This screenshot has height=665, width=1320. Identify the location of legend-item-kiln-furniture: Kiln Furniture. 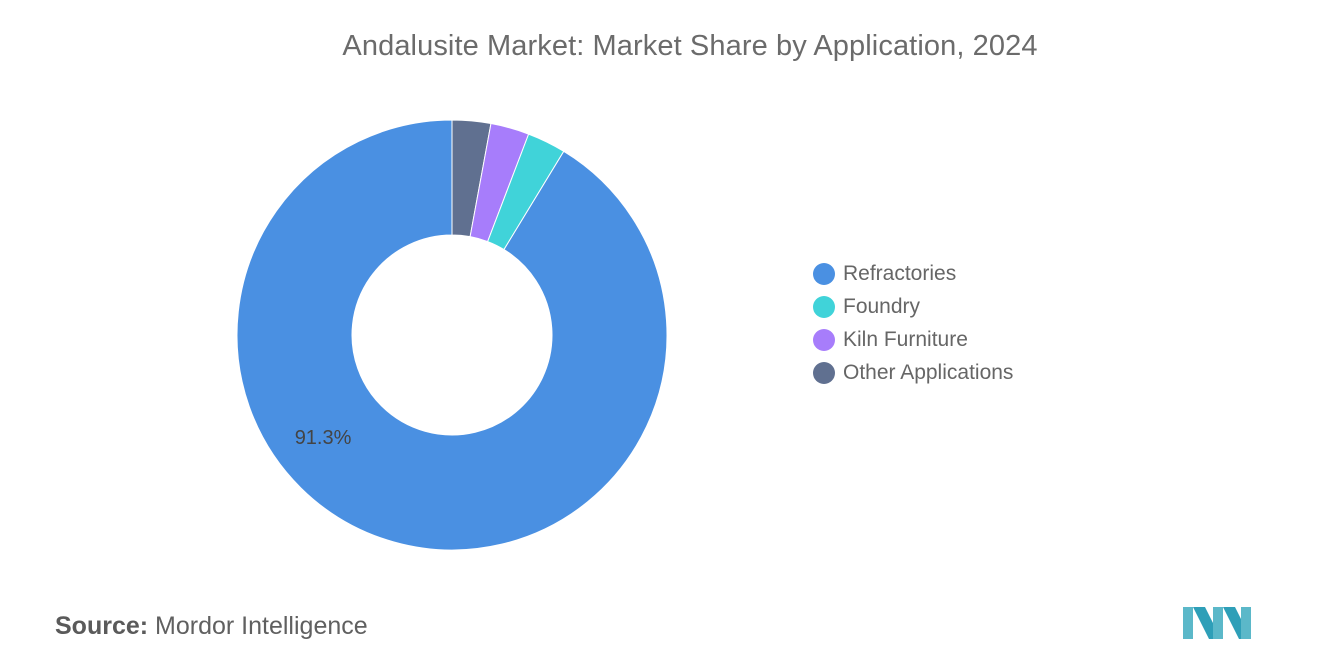
(913, 339).